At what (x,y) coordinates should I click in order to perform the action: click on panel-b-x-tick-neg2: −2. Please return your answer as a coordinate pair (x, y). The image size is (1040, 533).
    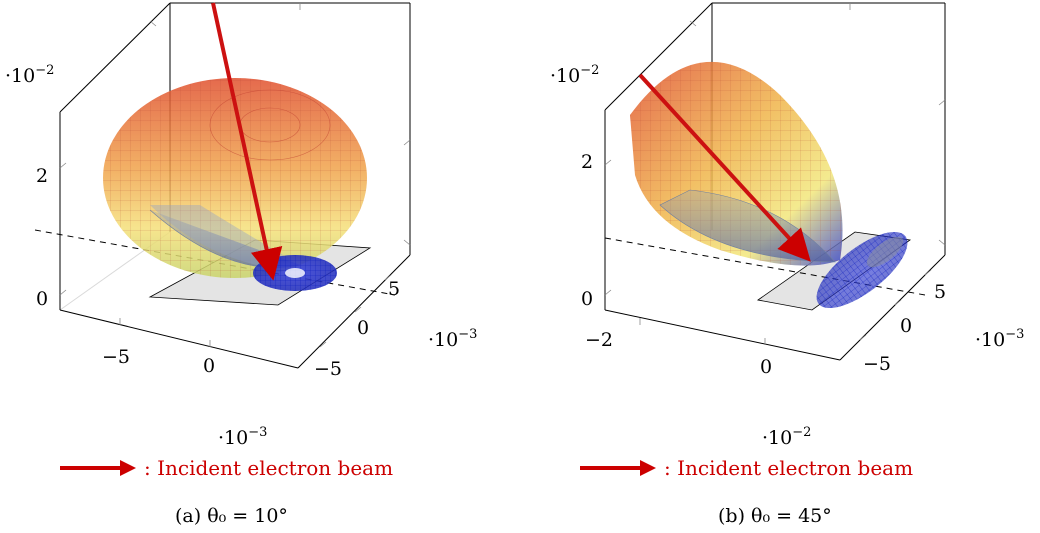
    Looking at the image, I should click on (599, 340).